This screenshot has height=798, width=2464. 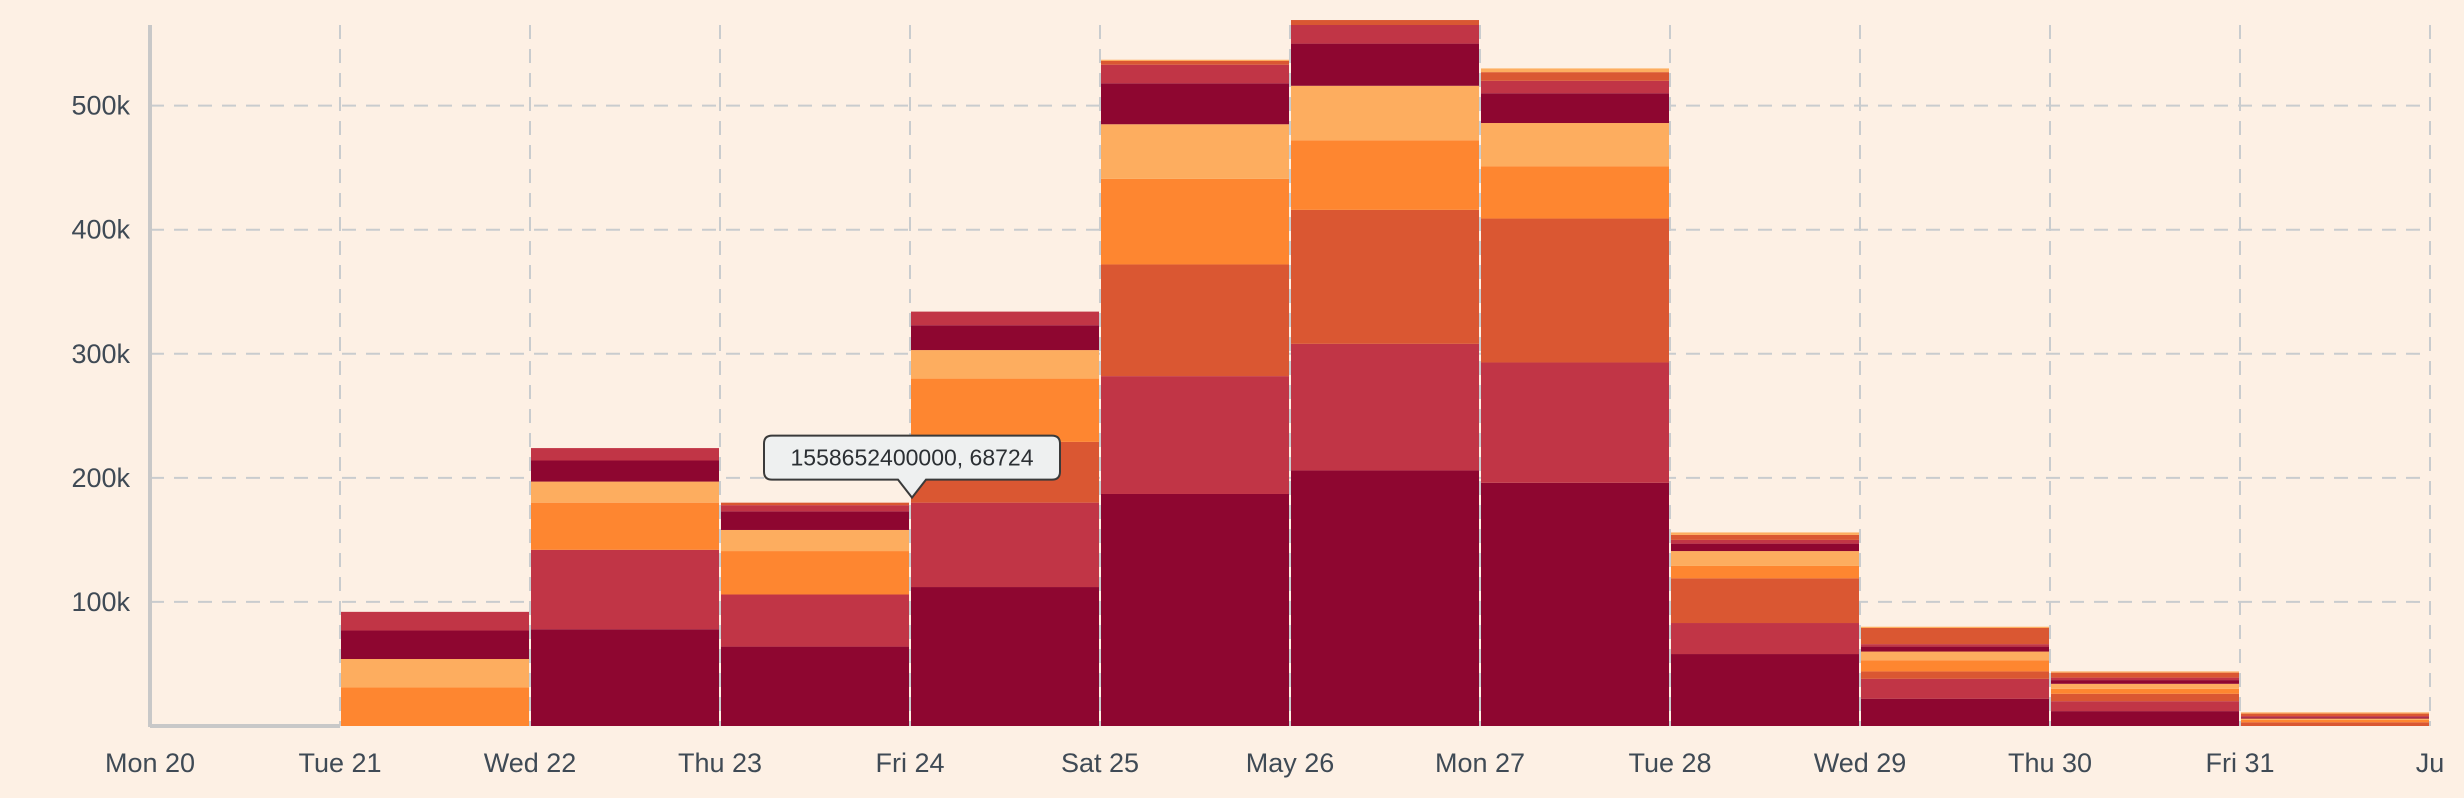 I want to click on x-tick-label: Wed 22, so click(x=530, y=763).